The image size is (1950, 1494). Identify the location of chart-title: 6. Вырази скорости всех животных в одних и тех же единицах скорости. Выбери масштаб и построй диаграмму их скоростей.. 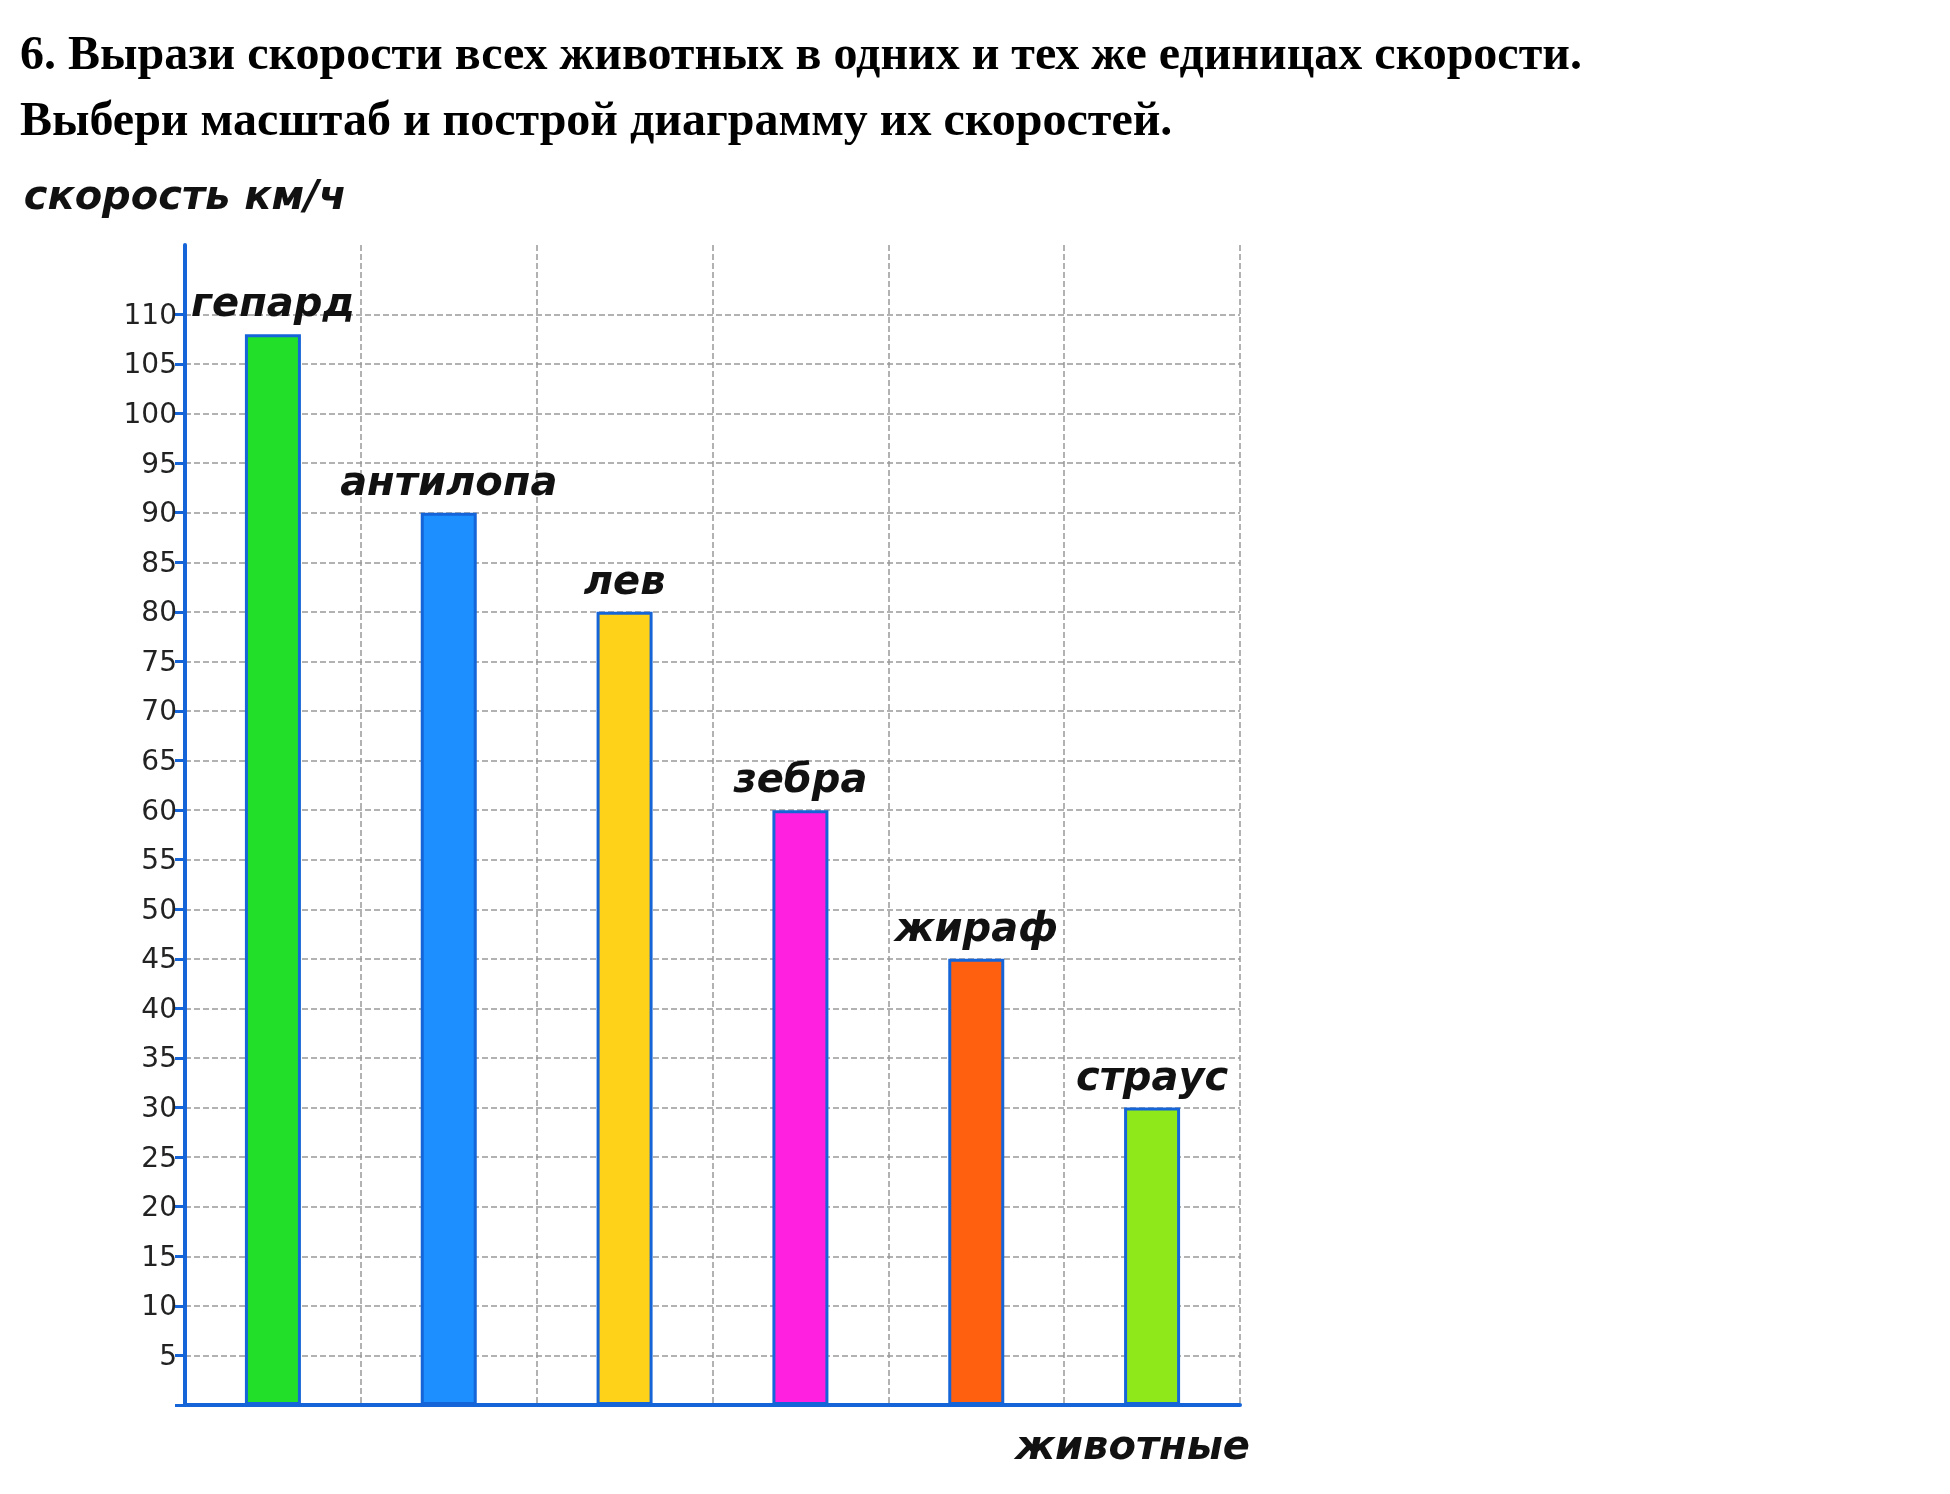
(801, 86).